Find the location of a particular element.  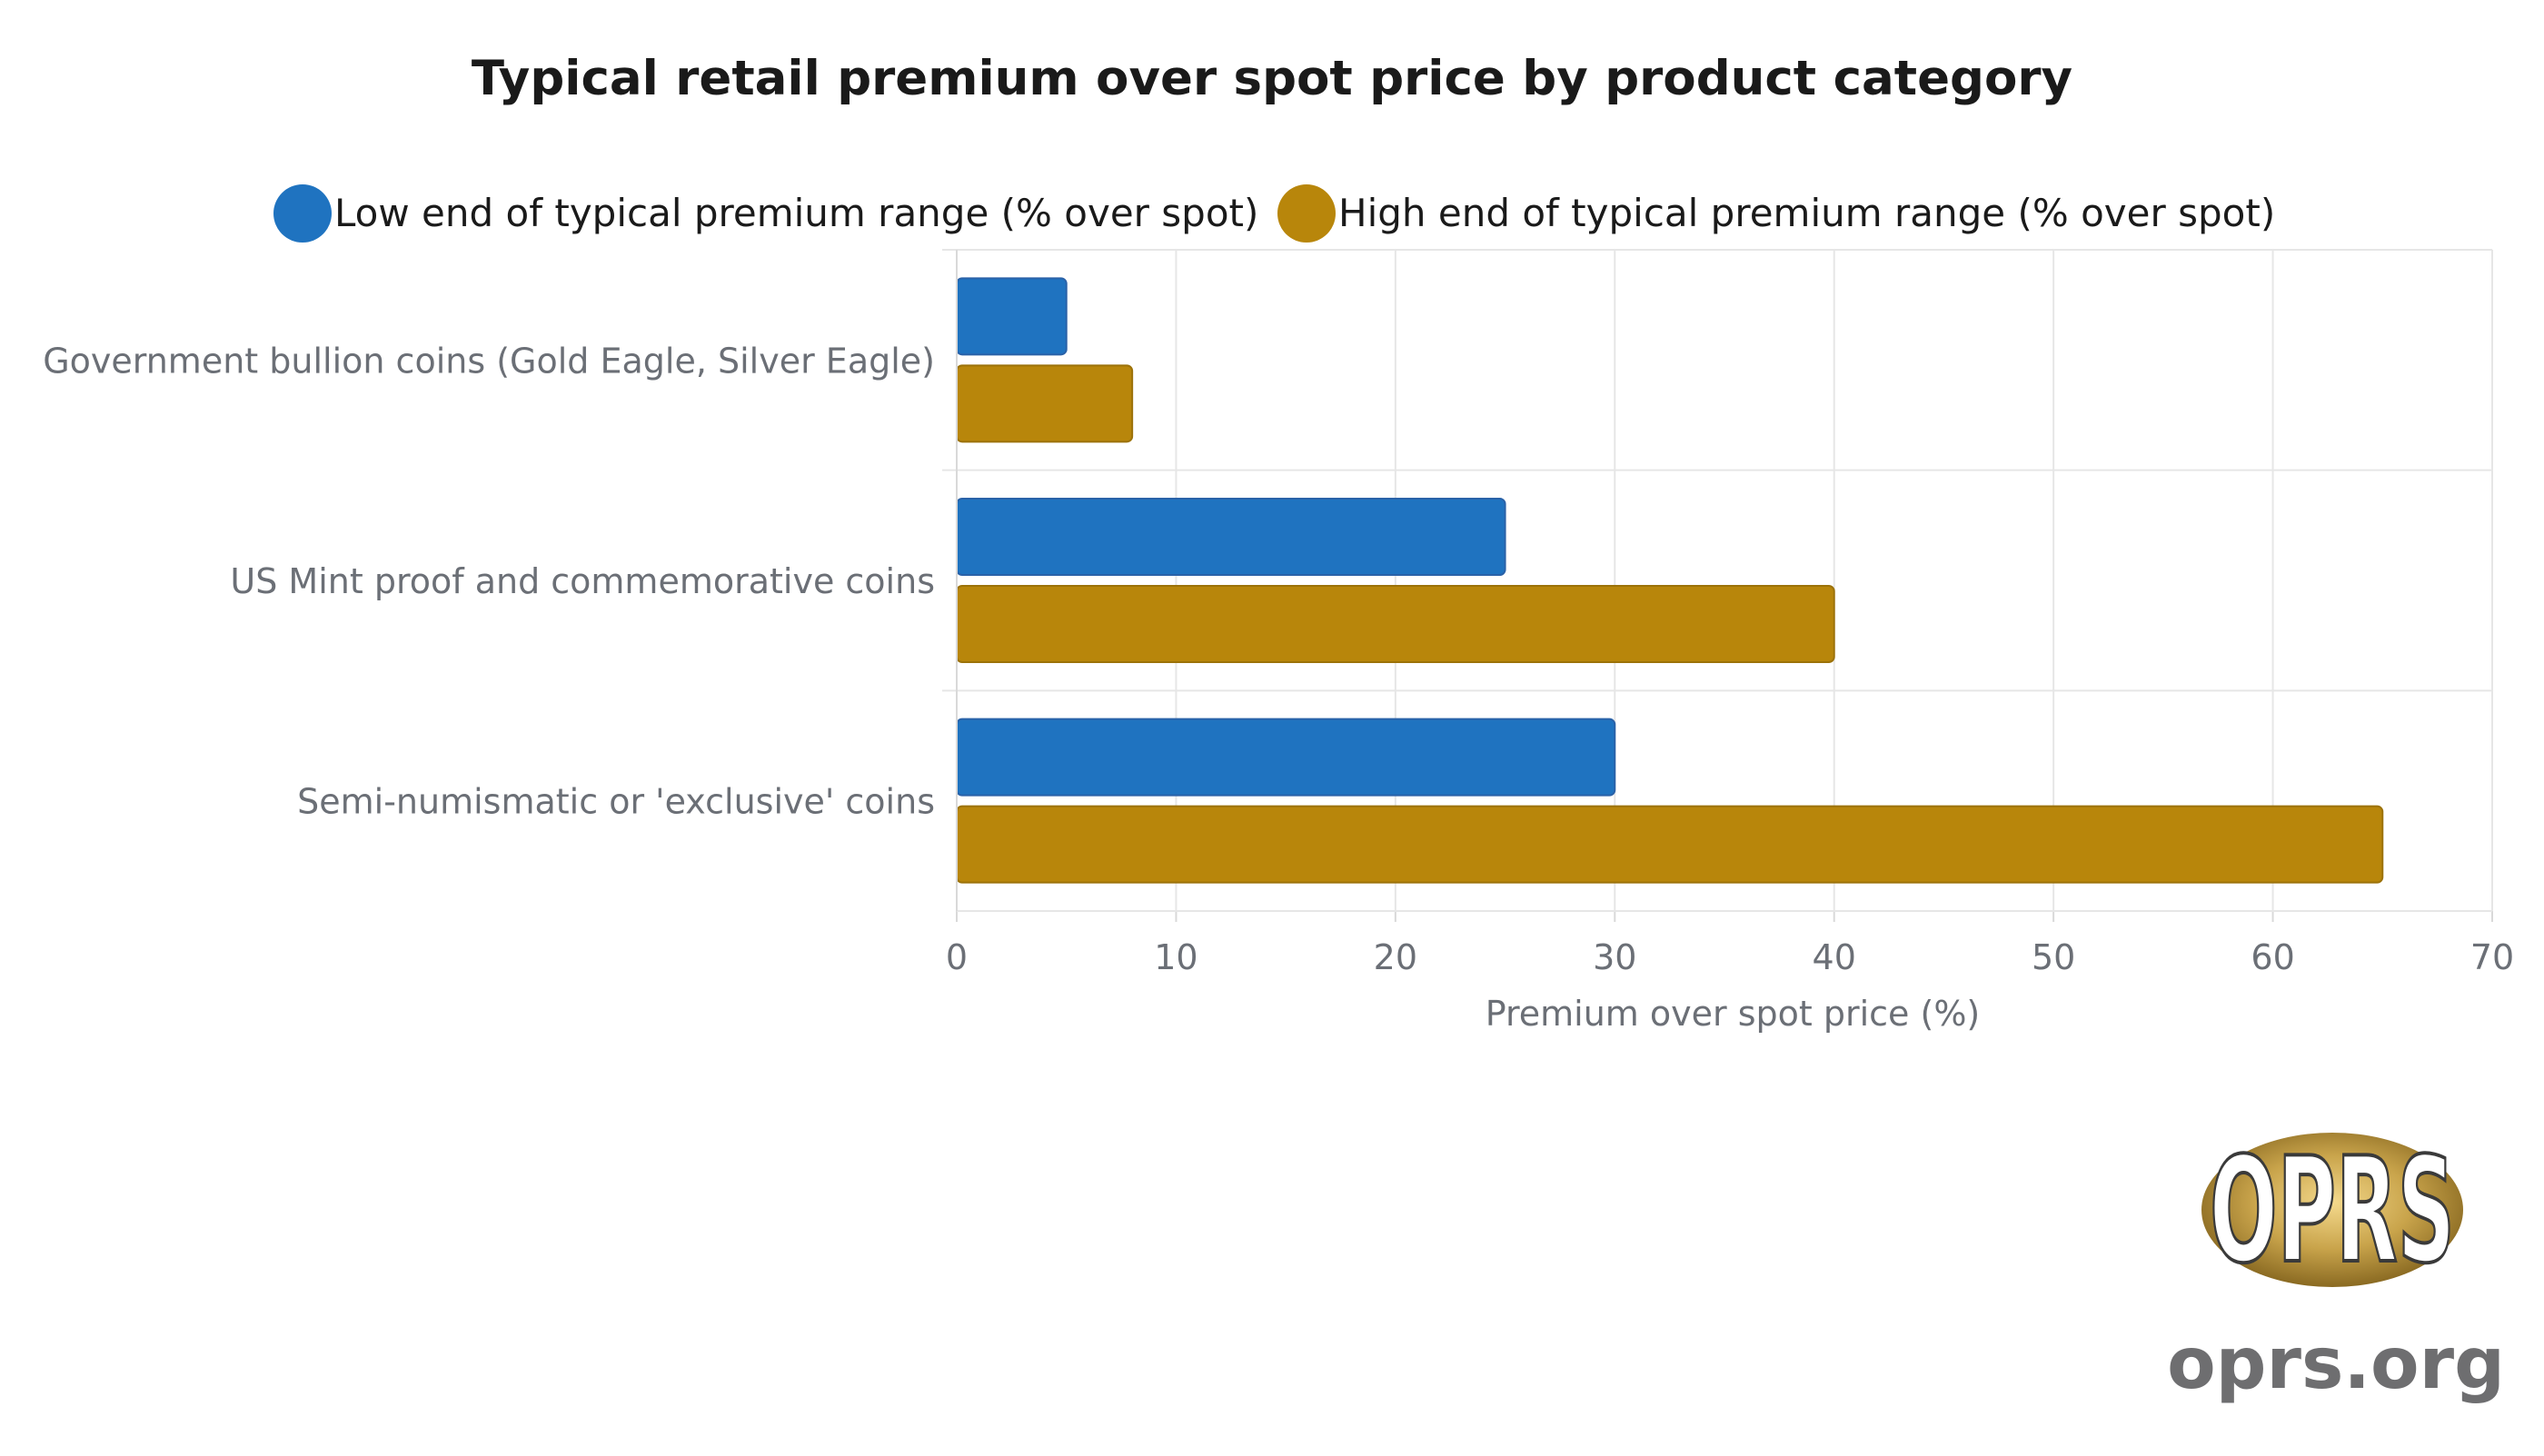

x-tick-label: 30 is located at coordinates (1614, 957).